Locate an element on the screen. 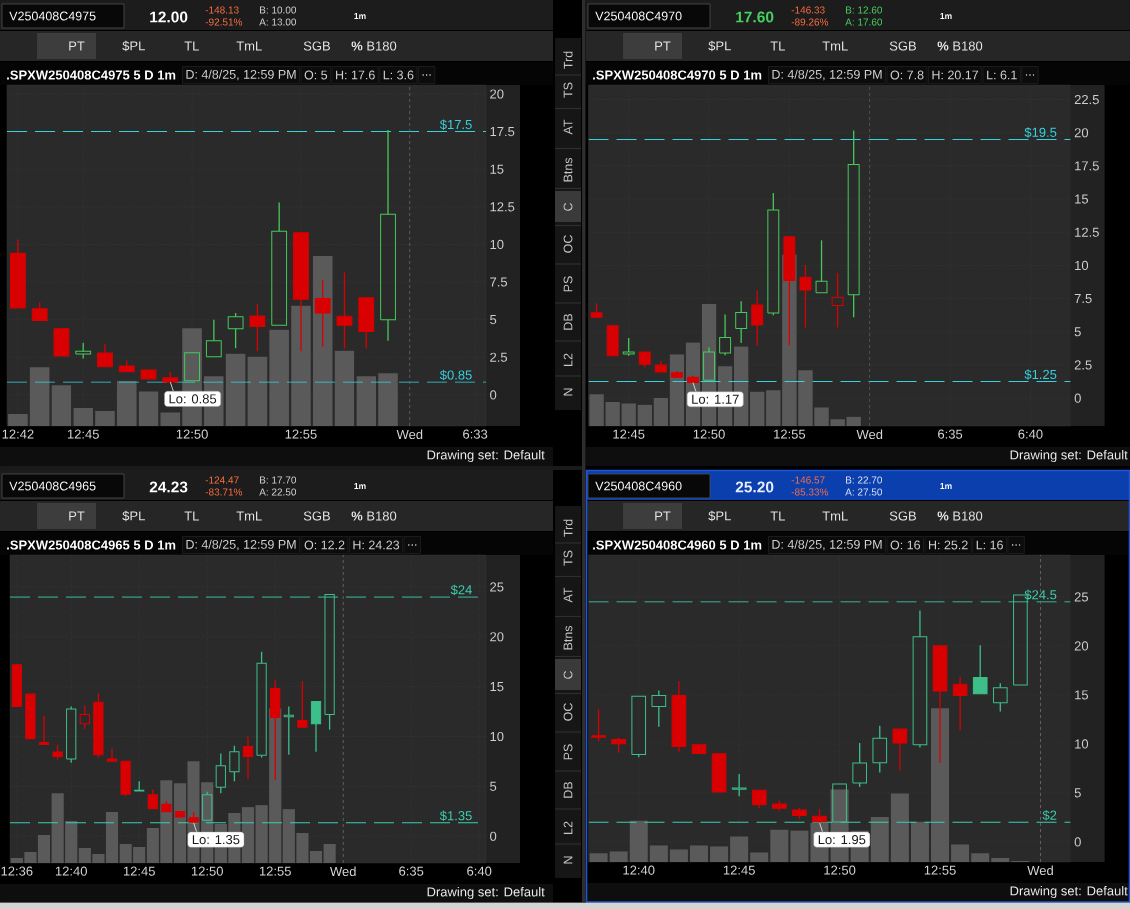 The height and width of the screenshot is (909, 1130). x-tick-label: 12:42 is located at coordinates (18, 434).